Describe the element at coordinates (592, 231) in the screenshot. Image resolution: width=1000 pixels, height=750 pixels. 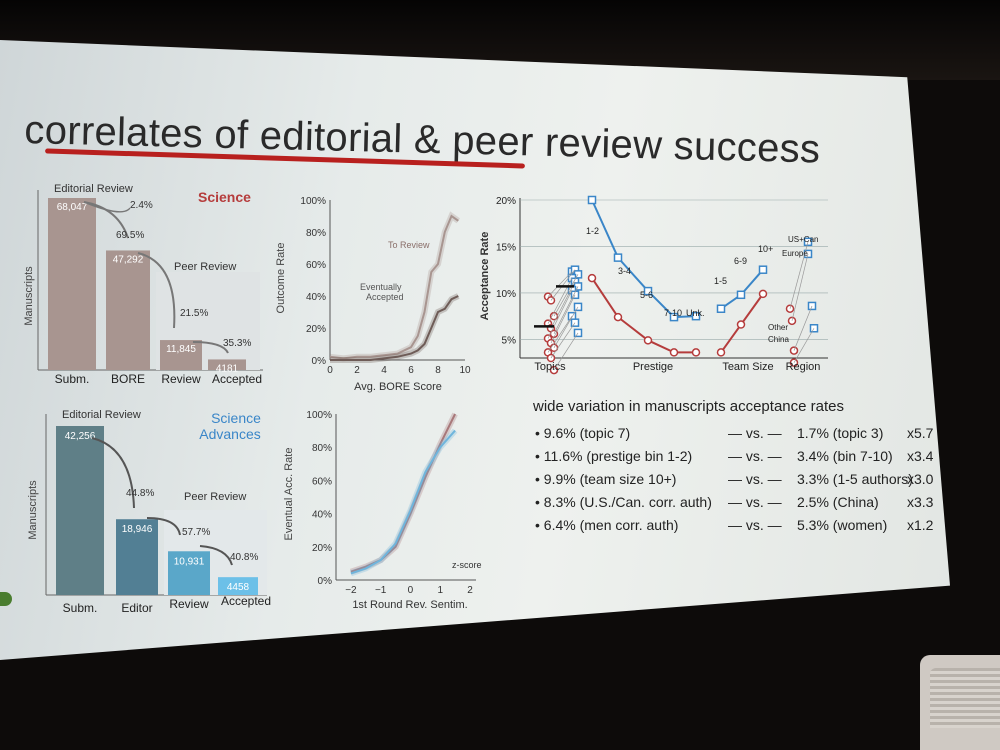
I see `c3-prestige-label: 1-2` at that location.